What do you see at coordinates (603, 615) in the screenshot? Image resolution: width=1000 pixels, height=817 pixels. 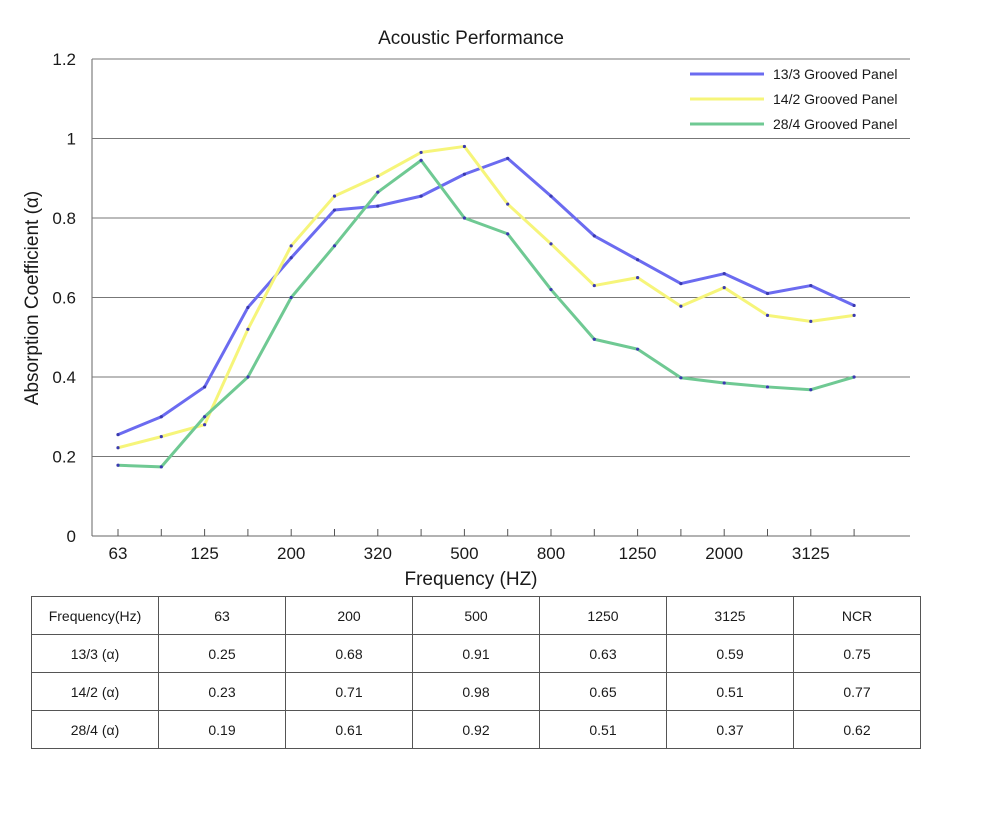 I see `table-header-cell: 1250` at bounding box center [603, 615].